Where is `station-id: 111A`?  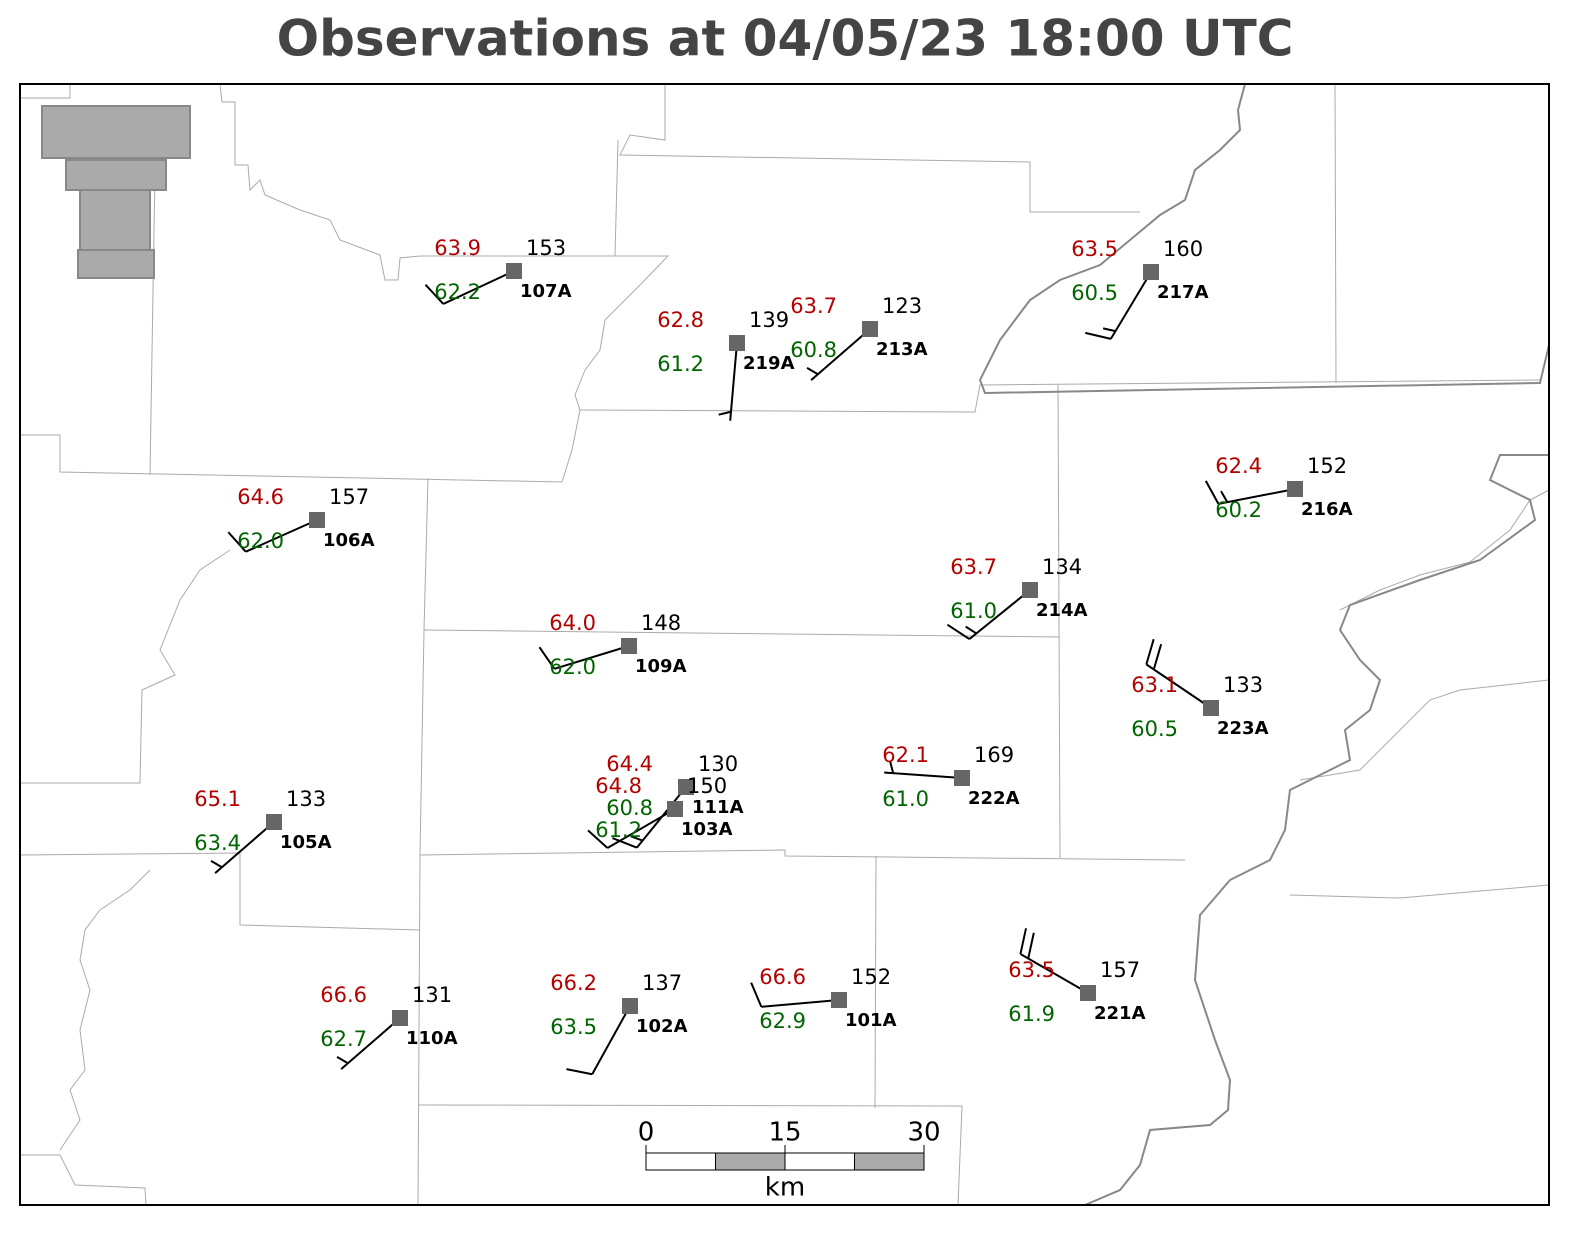
station-id: 111A is located at coordinates (718, 807).